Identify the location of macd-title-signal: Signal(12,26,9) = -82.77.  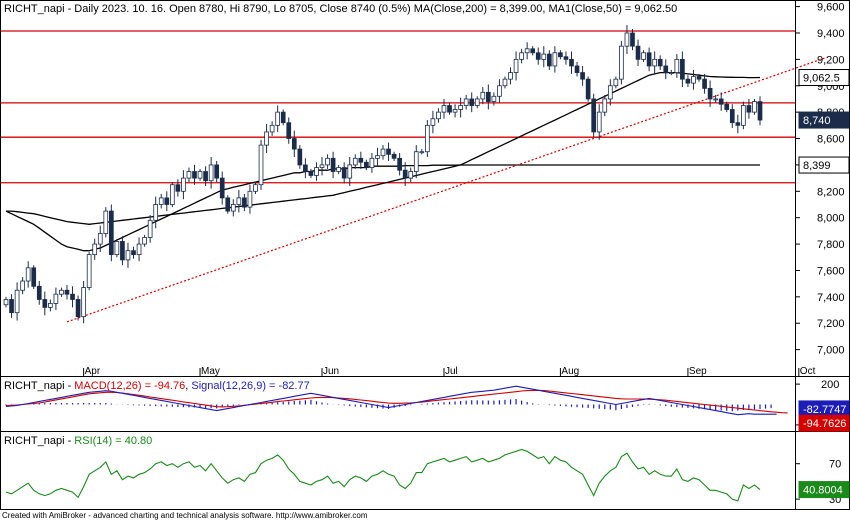
(250, 386).